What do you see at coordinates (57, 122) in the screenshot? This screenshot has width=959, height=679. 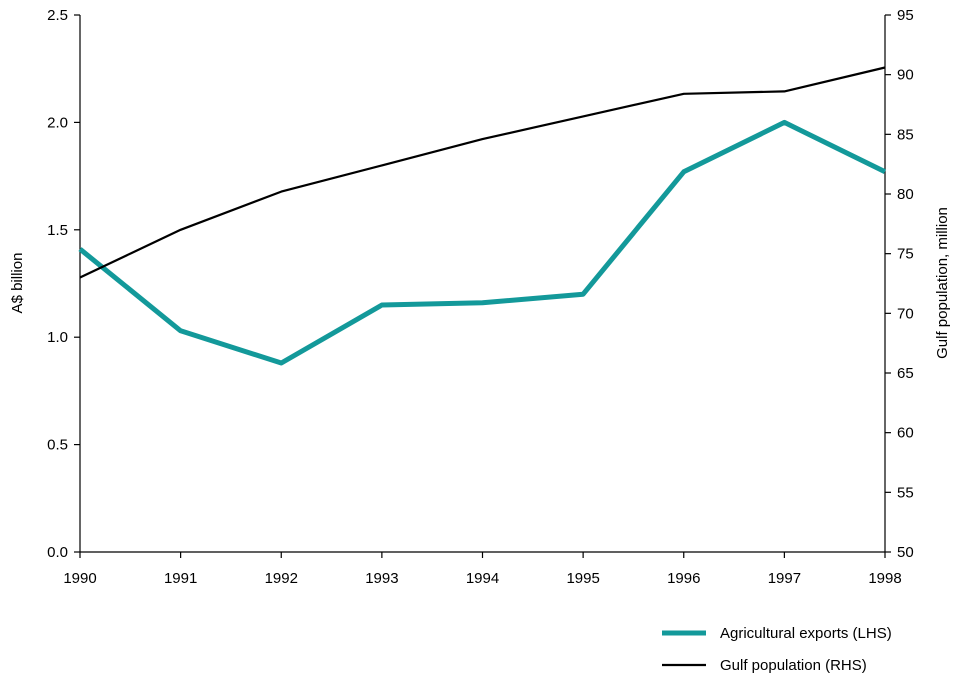 I see `y-left-tick-label: 2.0` at bounding box center [57, 122].